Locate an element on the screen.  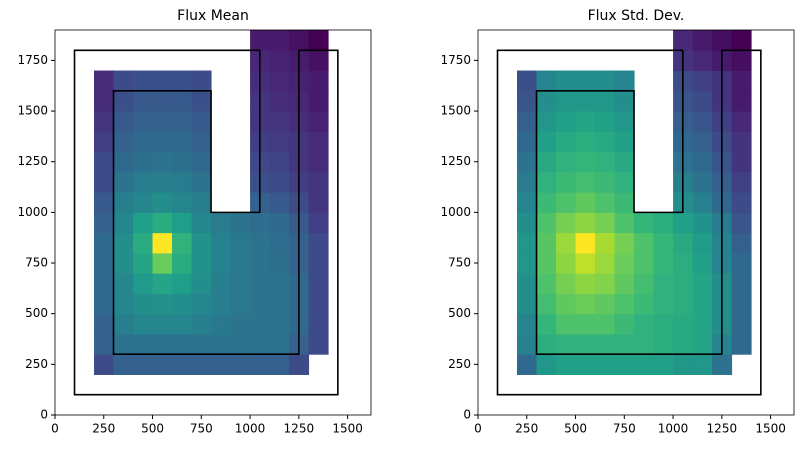
y-tick-label: 1750 is located at coordinates (455, 60).